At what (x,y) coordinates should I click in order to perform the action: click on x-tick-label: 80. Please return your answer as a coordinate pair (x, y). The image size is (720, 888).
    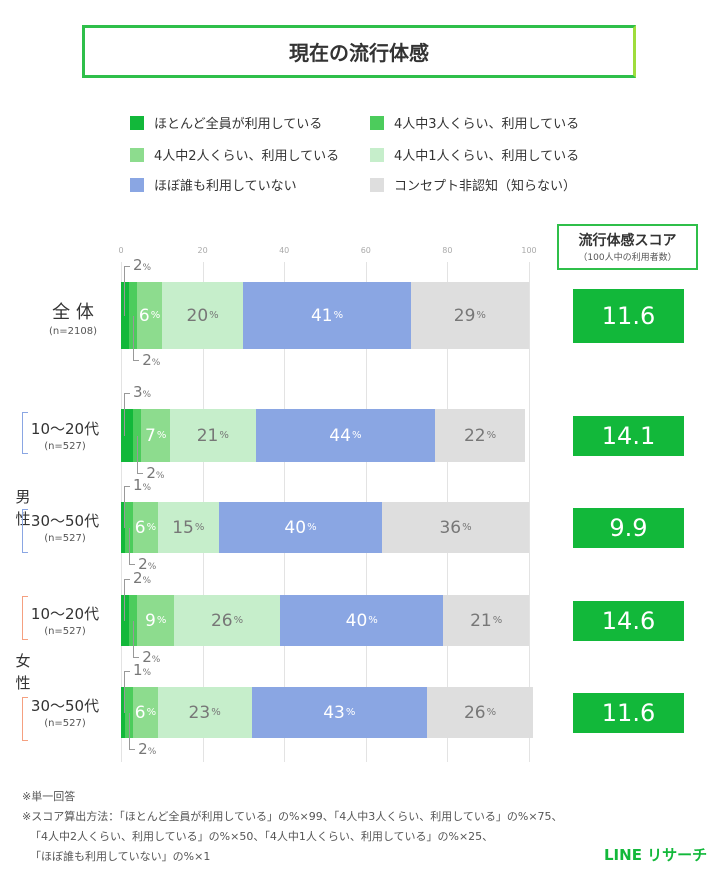
    Looking at the image, I should click on (447, 250).